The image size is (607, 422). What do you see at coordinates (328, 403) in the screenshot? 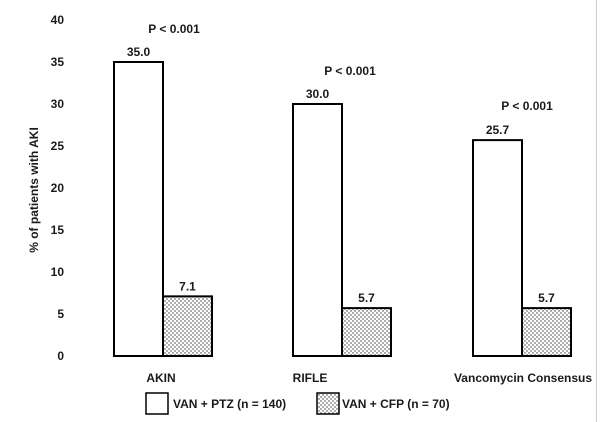
I see `legend-swatch-van-cfp` at bounding box center [328, 403].